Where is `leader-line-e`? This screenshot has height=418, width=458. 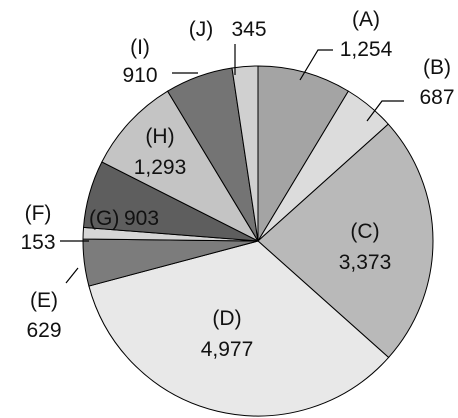 leader-line-e is located at coordinates (72, 275).